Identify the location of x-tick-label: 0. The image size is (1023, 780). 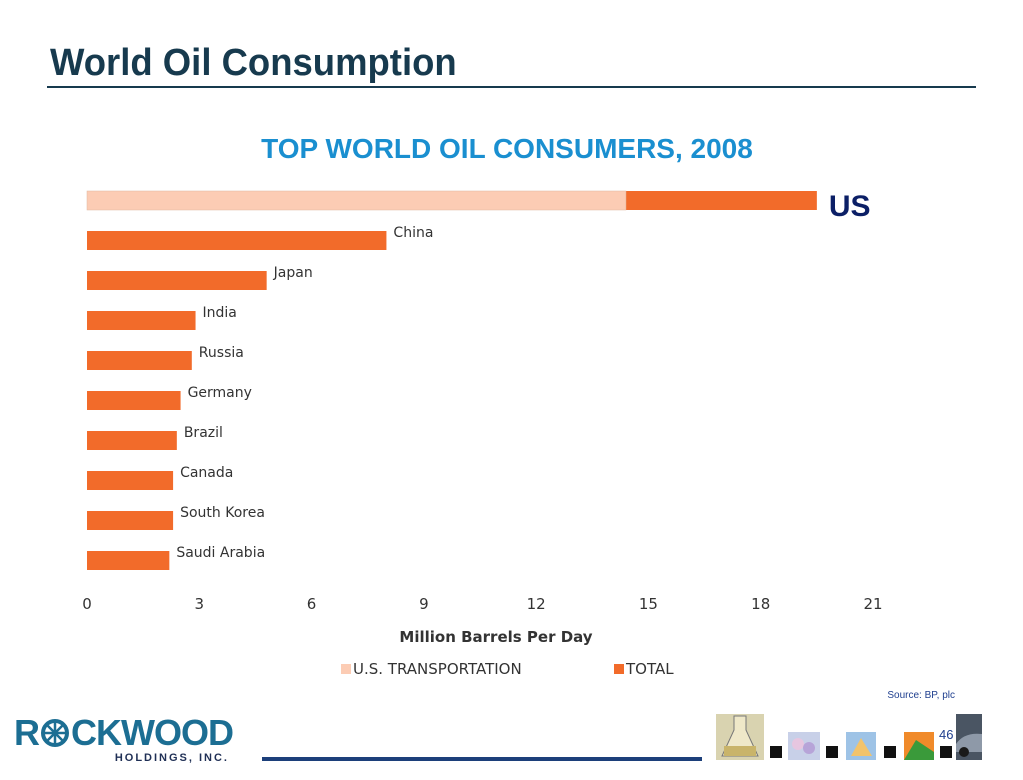
(87, 604).